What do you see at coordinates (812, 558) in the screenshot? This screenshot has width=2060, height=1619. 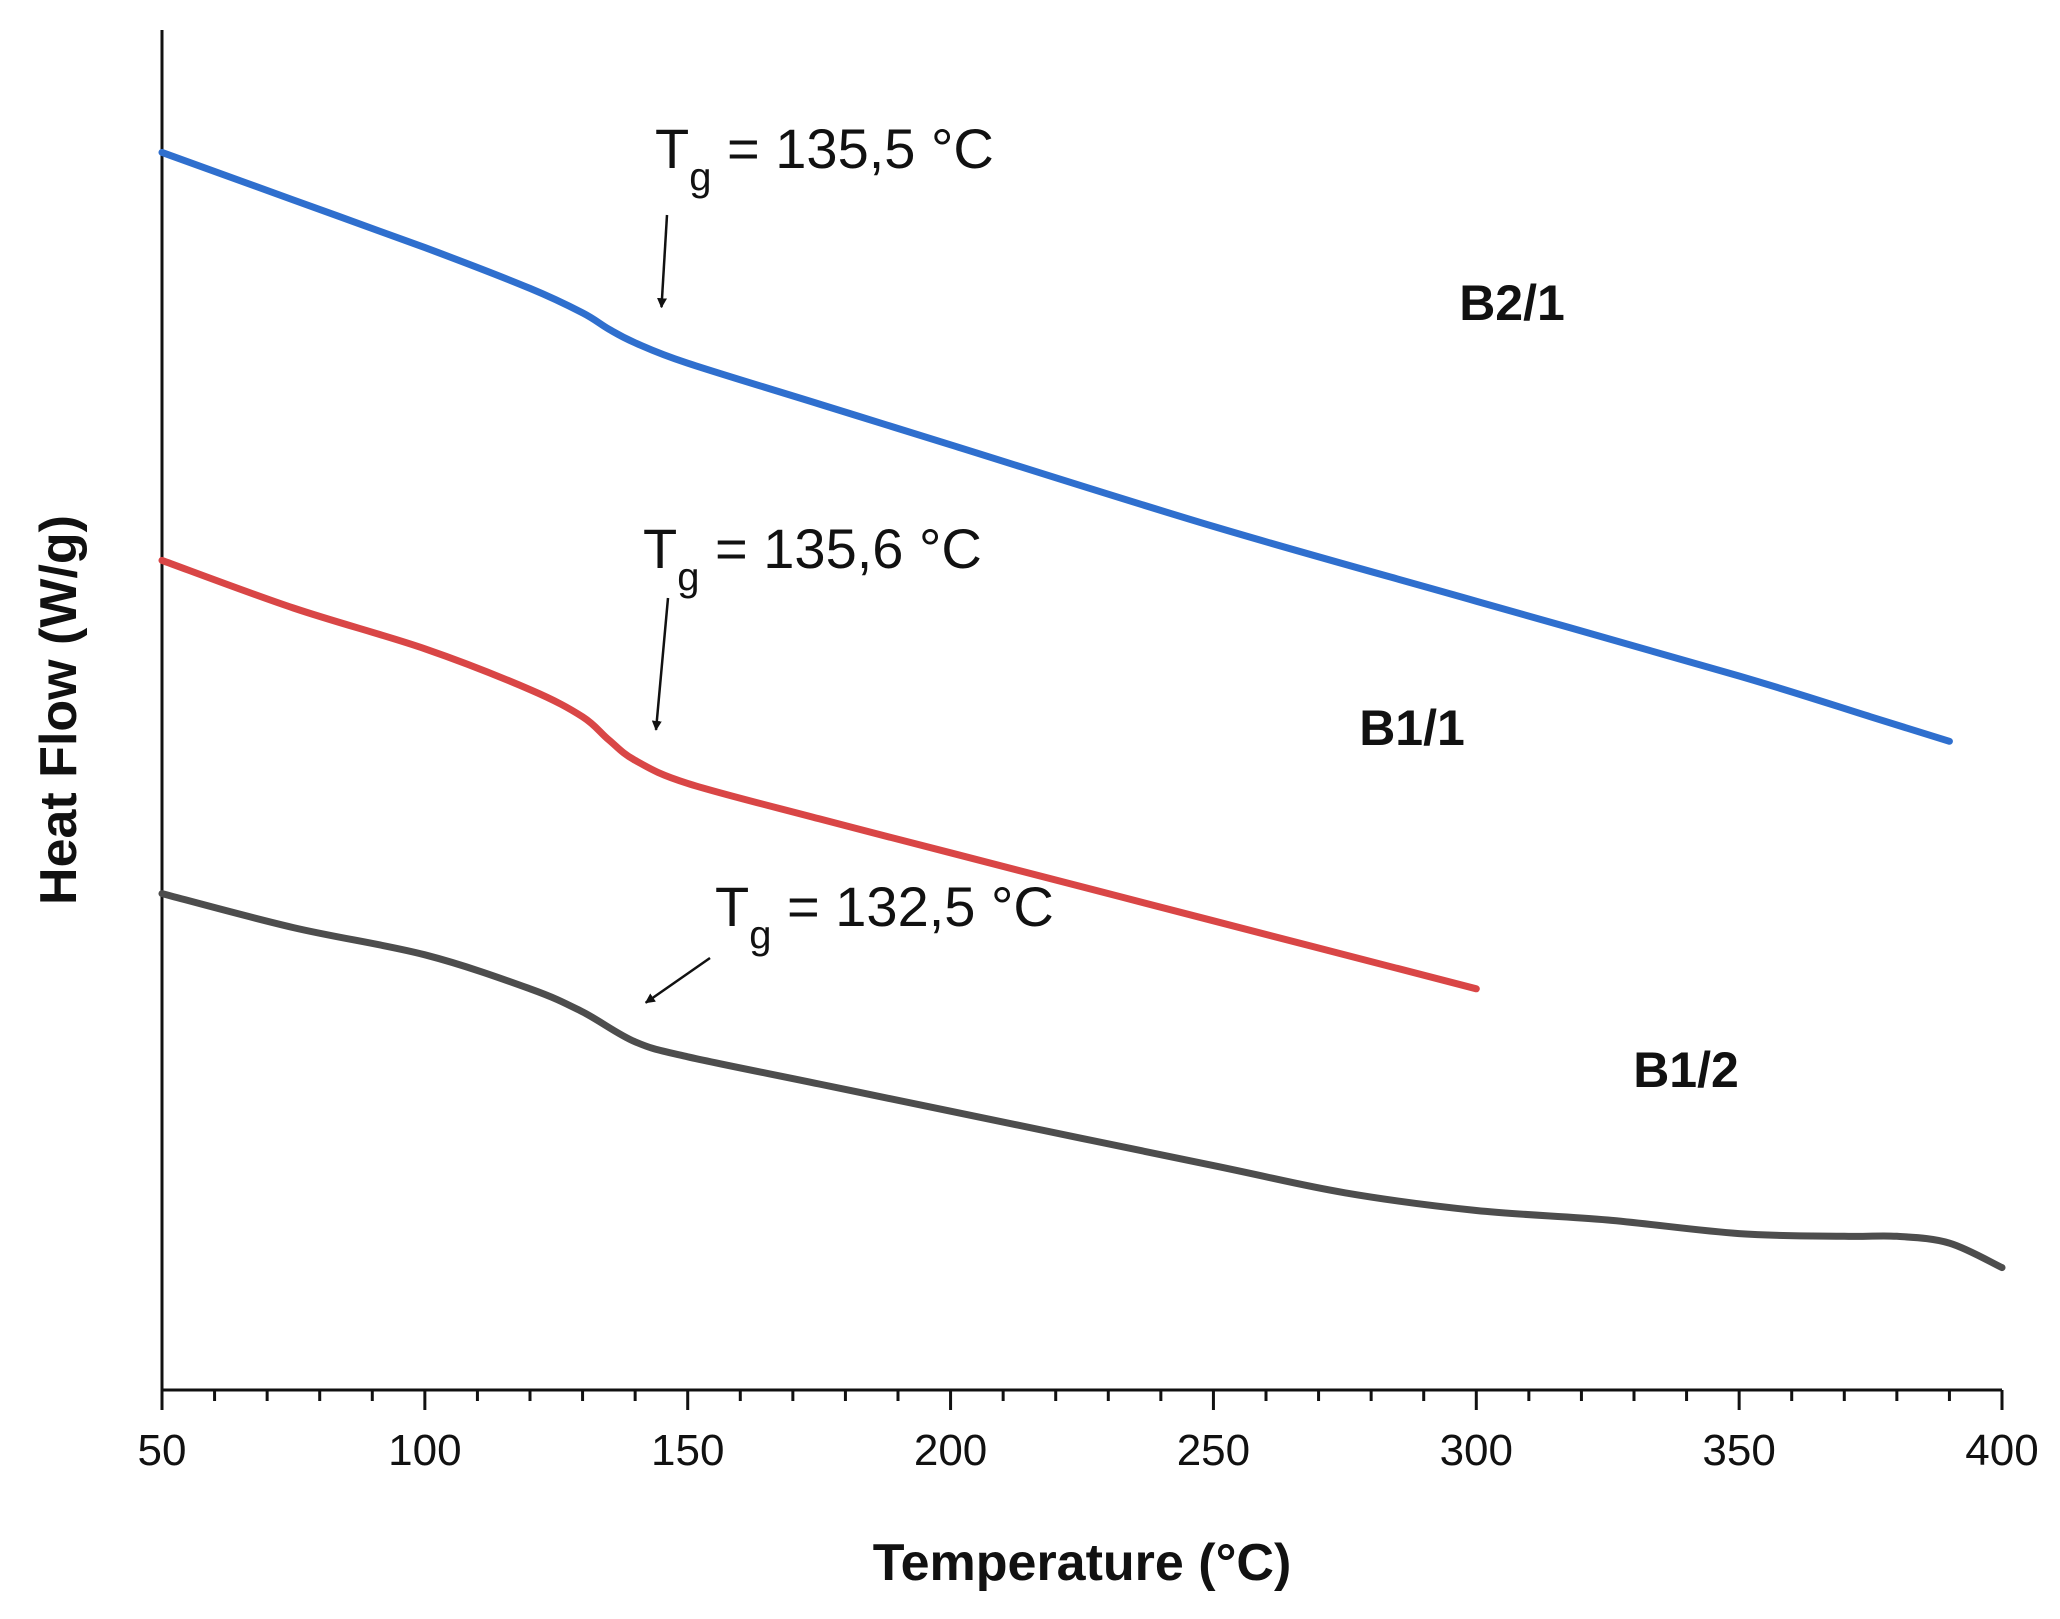 I see `tg-annotation: Tg = 135,6 °C` at bounding box center [812, 558].